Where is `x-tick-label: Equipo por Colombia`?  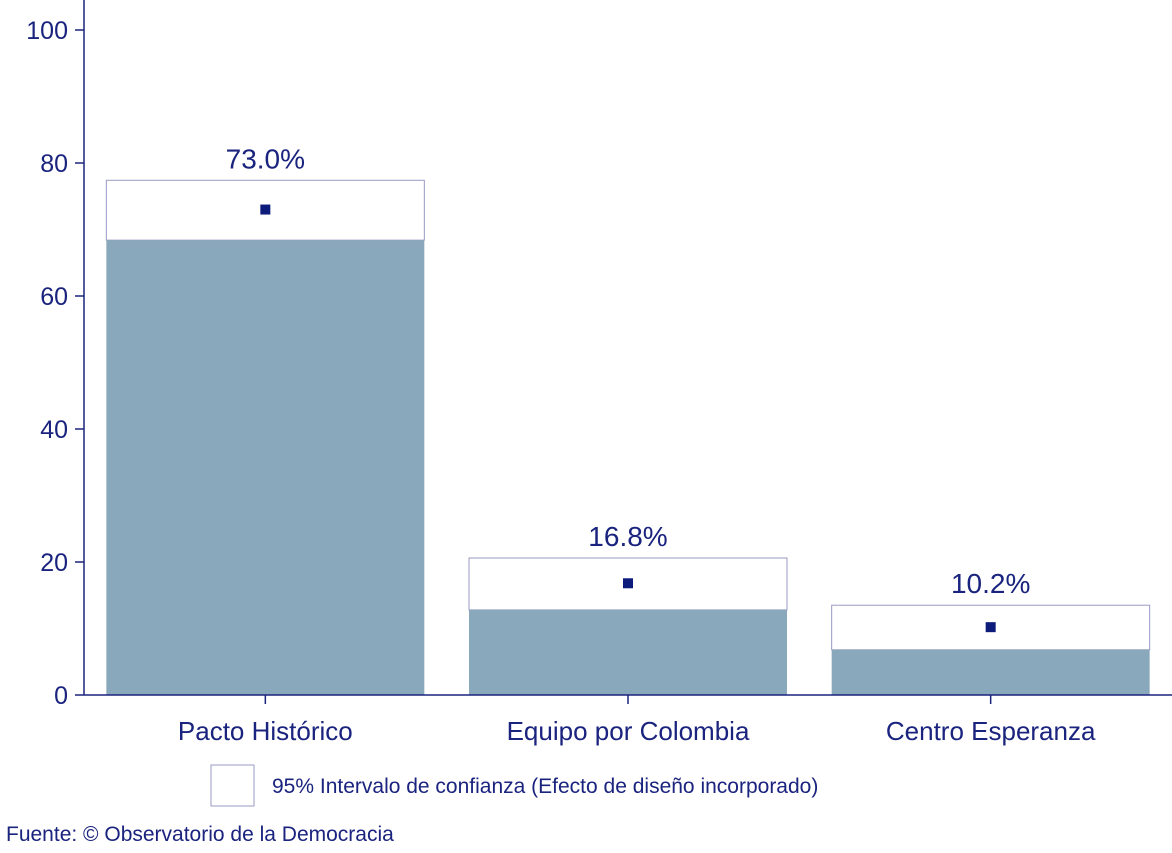
x-tick-label: Equipo por Colombia is located at coordinates (628, 731).